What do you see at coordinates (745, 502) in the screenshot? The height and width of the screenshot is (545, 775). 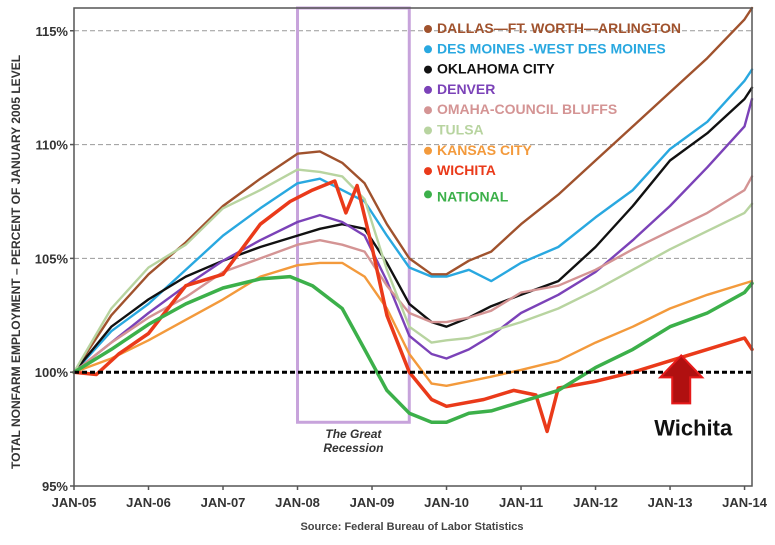 I see `x-tick-label: JAN-14` at bounding box center [745, 502].